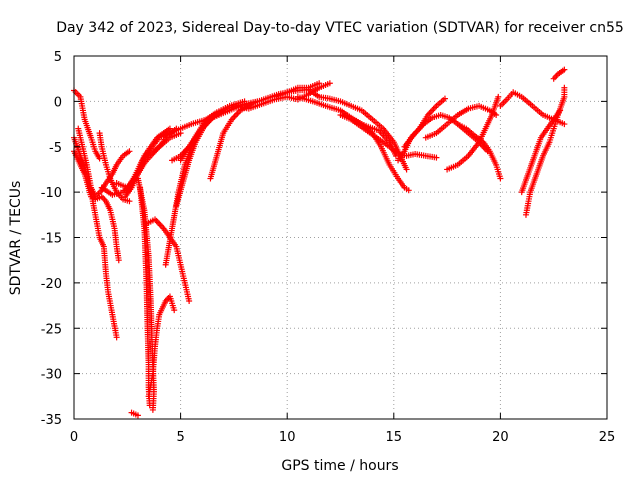 This screenshot has width=640, height=480. Describe the element at coordinates (74, 437) in the screenshot. I see `x-tick-label: 0` at that location.